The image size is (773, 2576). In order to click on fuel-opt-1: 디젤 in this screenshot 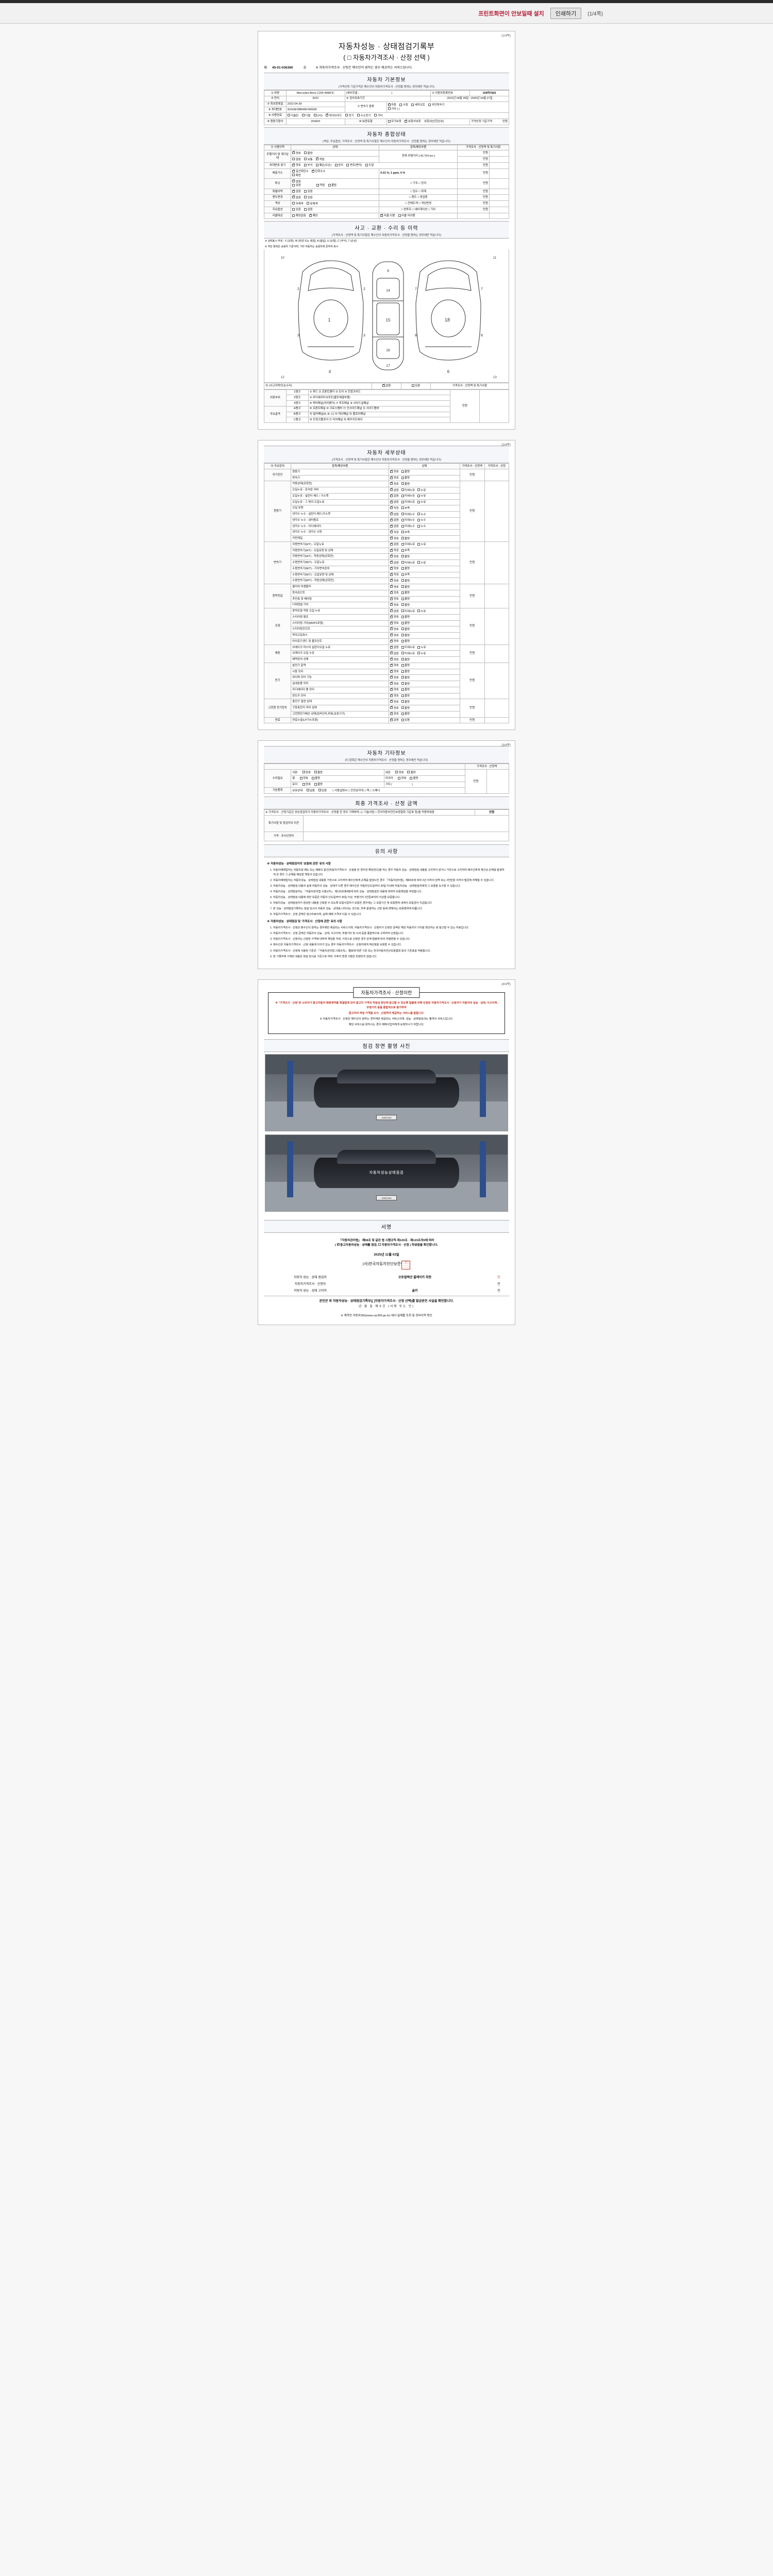, I will do `click(305, 116)`.